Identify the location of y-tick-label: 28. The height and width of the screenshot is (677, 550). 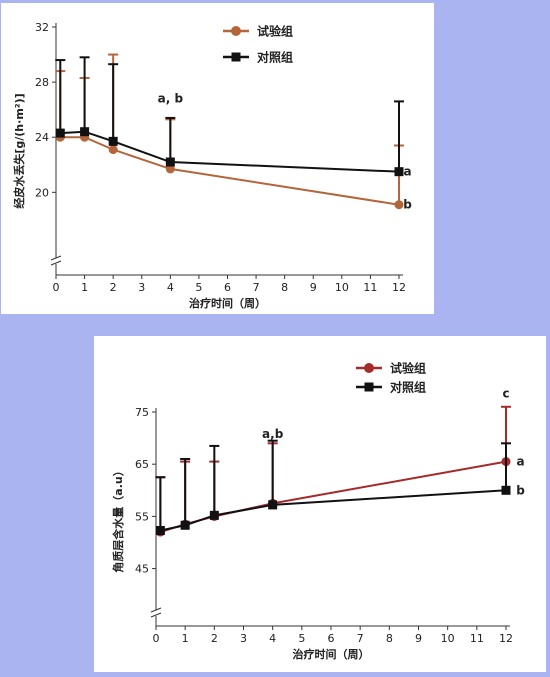
(42, 82).